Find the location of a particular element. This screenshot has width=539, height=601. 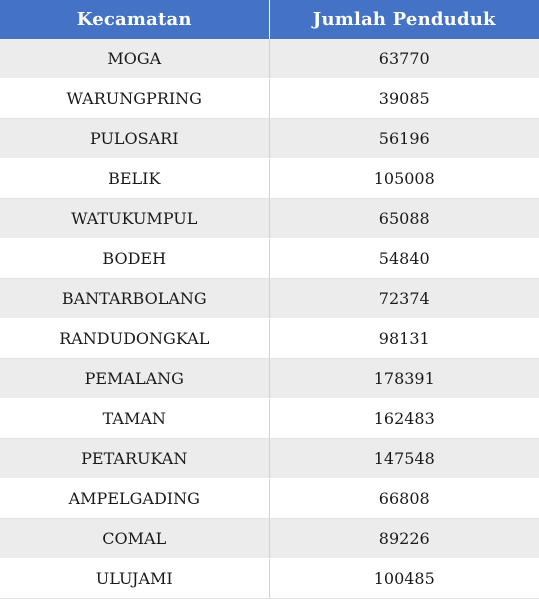

kecamatan-cell: WATUKUMPUL is located at coordinates (135, 218).